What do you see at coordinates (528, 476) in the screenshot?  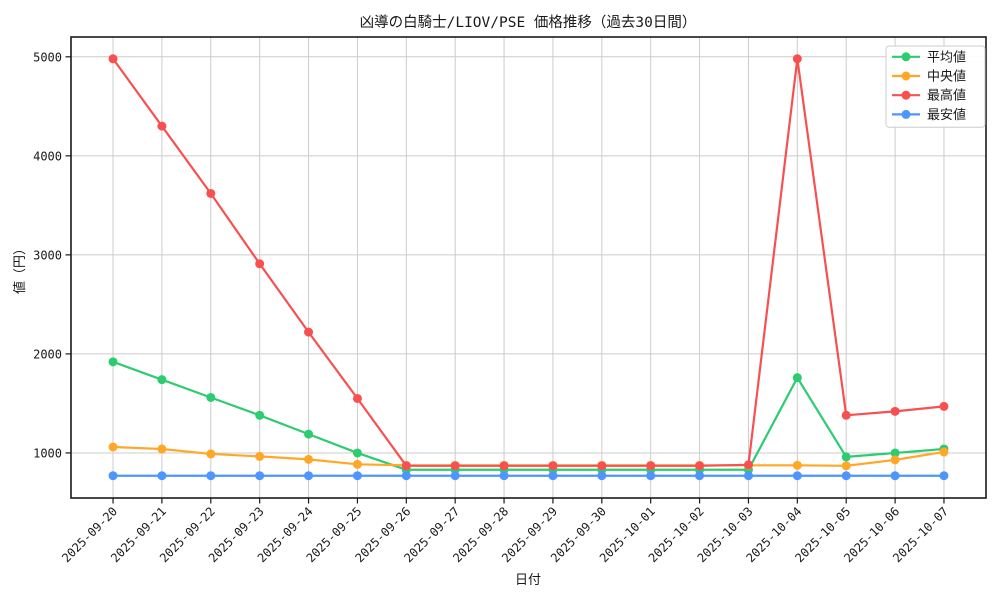 I see `series-min` at bounding box center [528, 476].